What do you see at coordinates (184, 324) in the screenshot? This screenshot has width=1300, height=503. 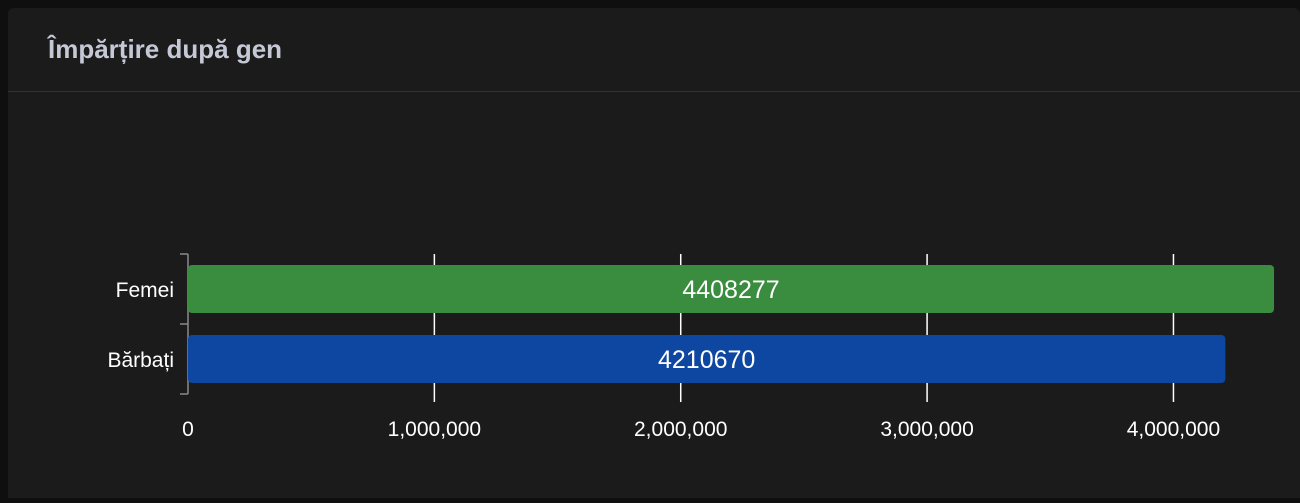 I see `y-axis` at bounding box center [184, 324].